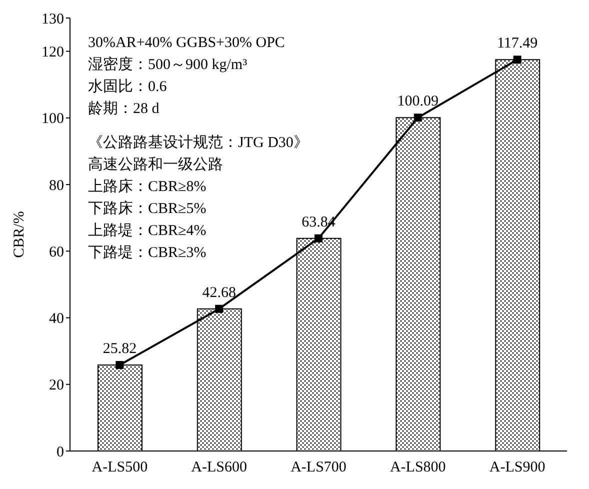 Image resolution: width=589 pixels, height=489 pixels. I want to click on y-tick-label: 20, so click(56, 386).